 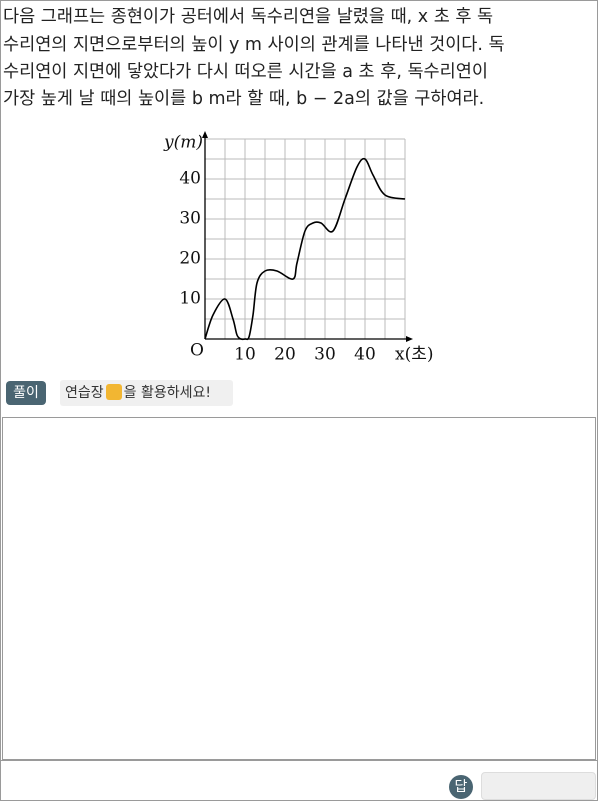 What do you see at coordinates (365, 355) in the screenshot?
I see `x-tick-label: 40` at bounding box center [365, 355].